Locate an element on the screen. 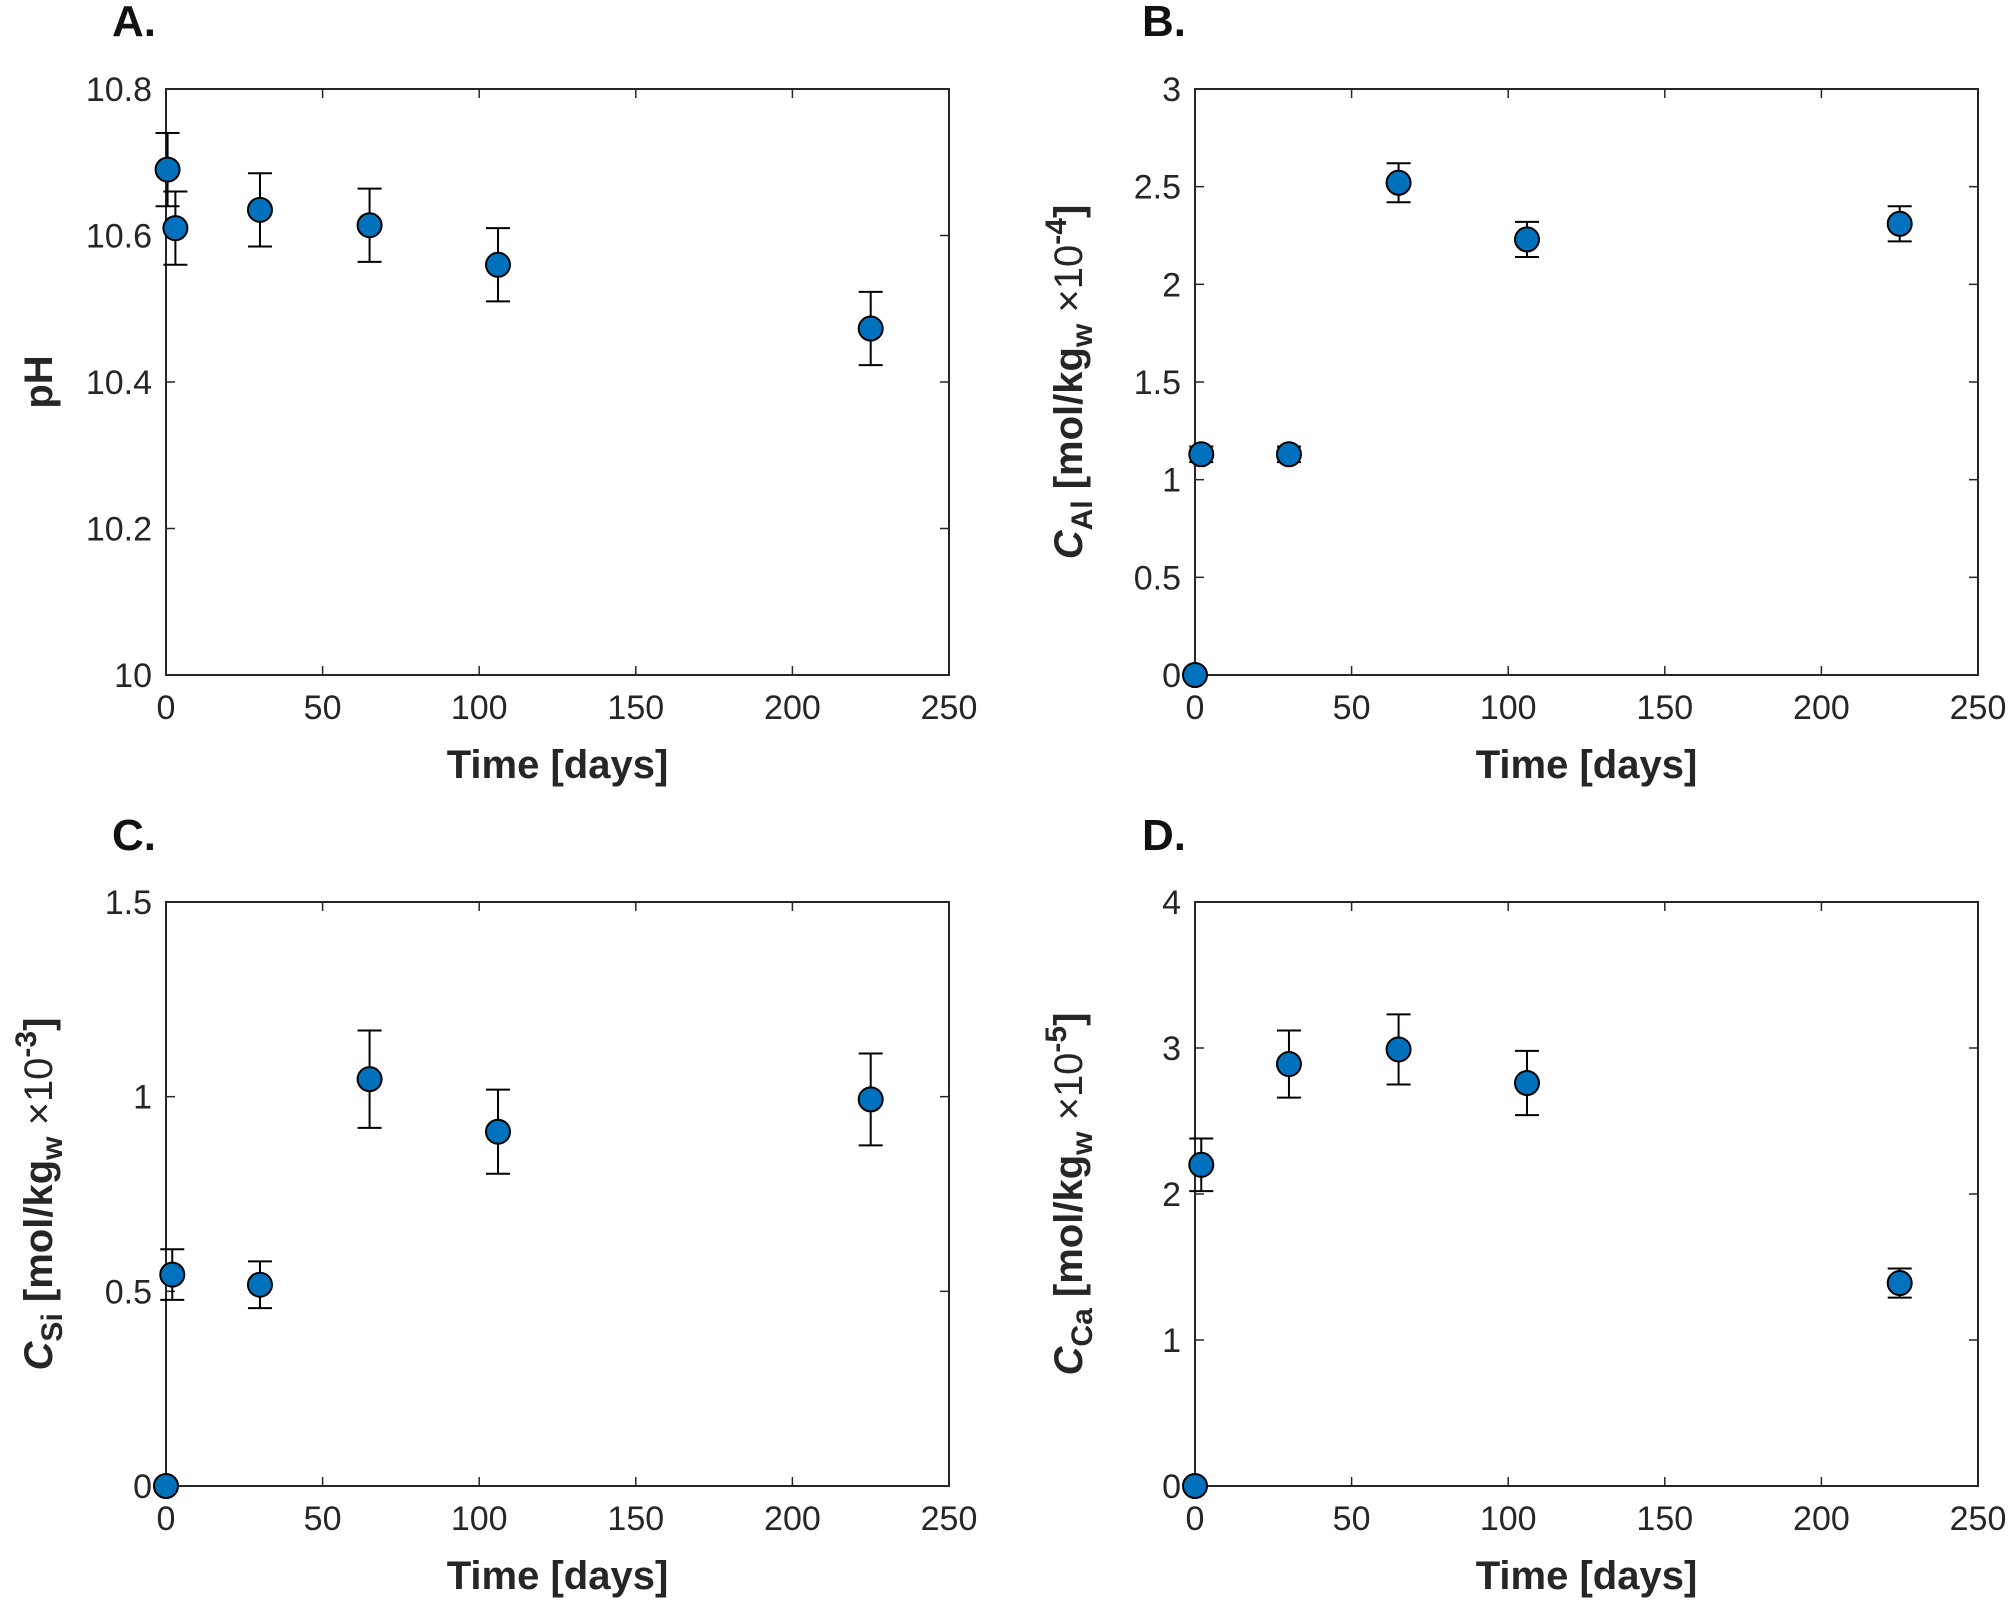 This screenshot has width=2008, height=1611. panel-label: D. is located at coordinates (1164, 835).